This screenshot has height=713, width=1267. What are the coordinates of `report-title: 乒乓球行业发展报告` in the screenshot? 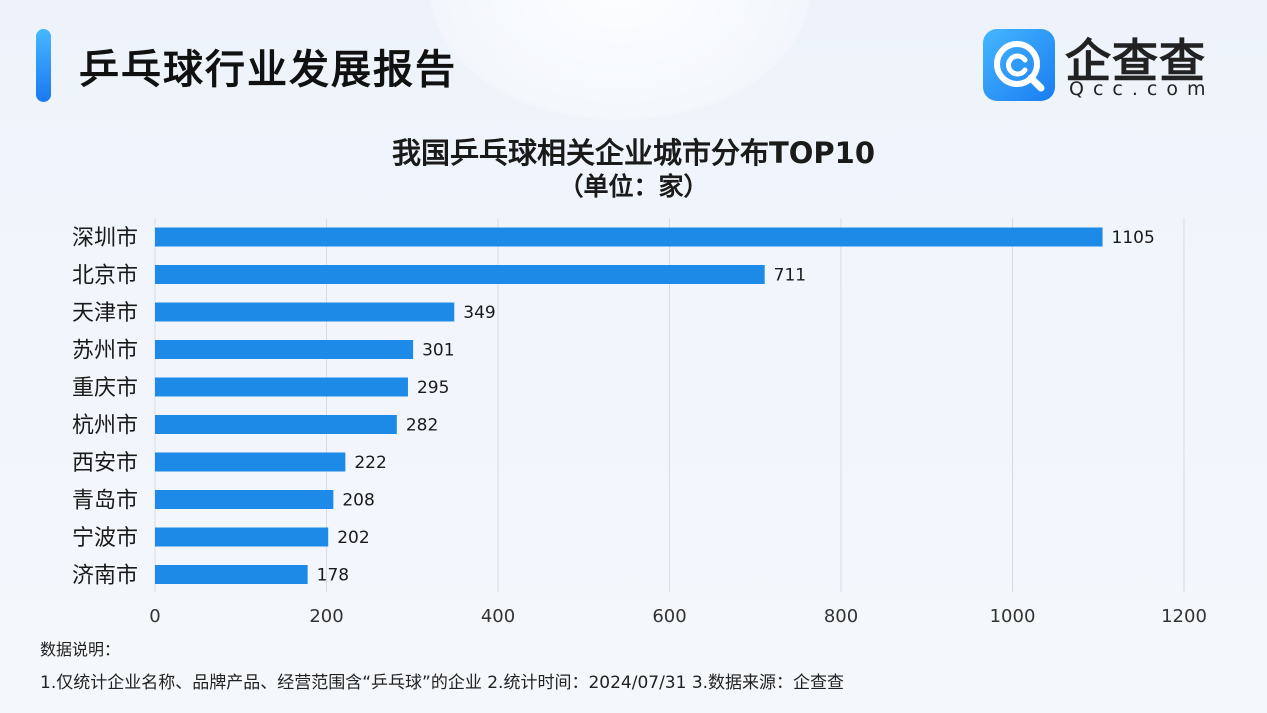 It's located at (268, 70).